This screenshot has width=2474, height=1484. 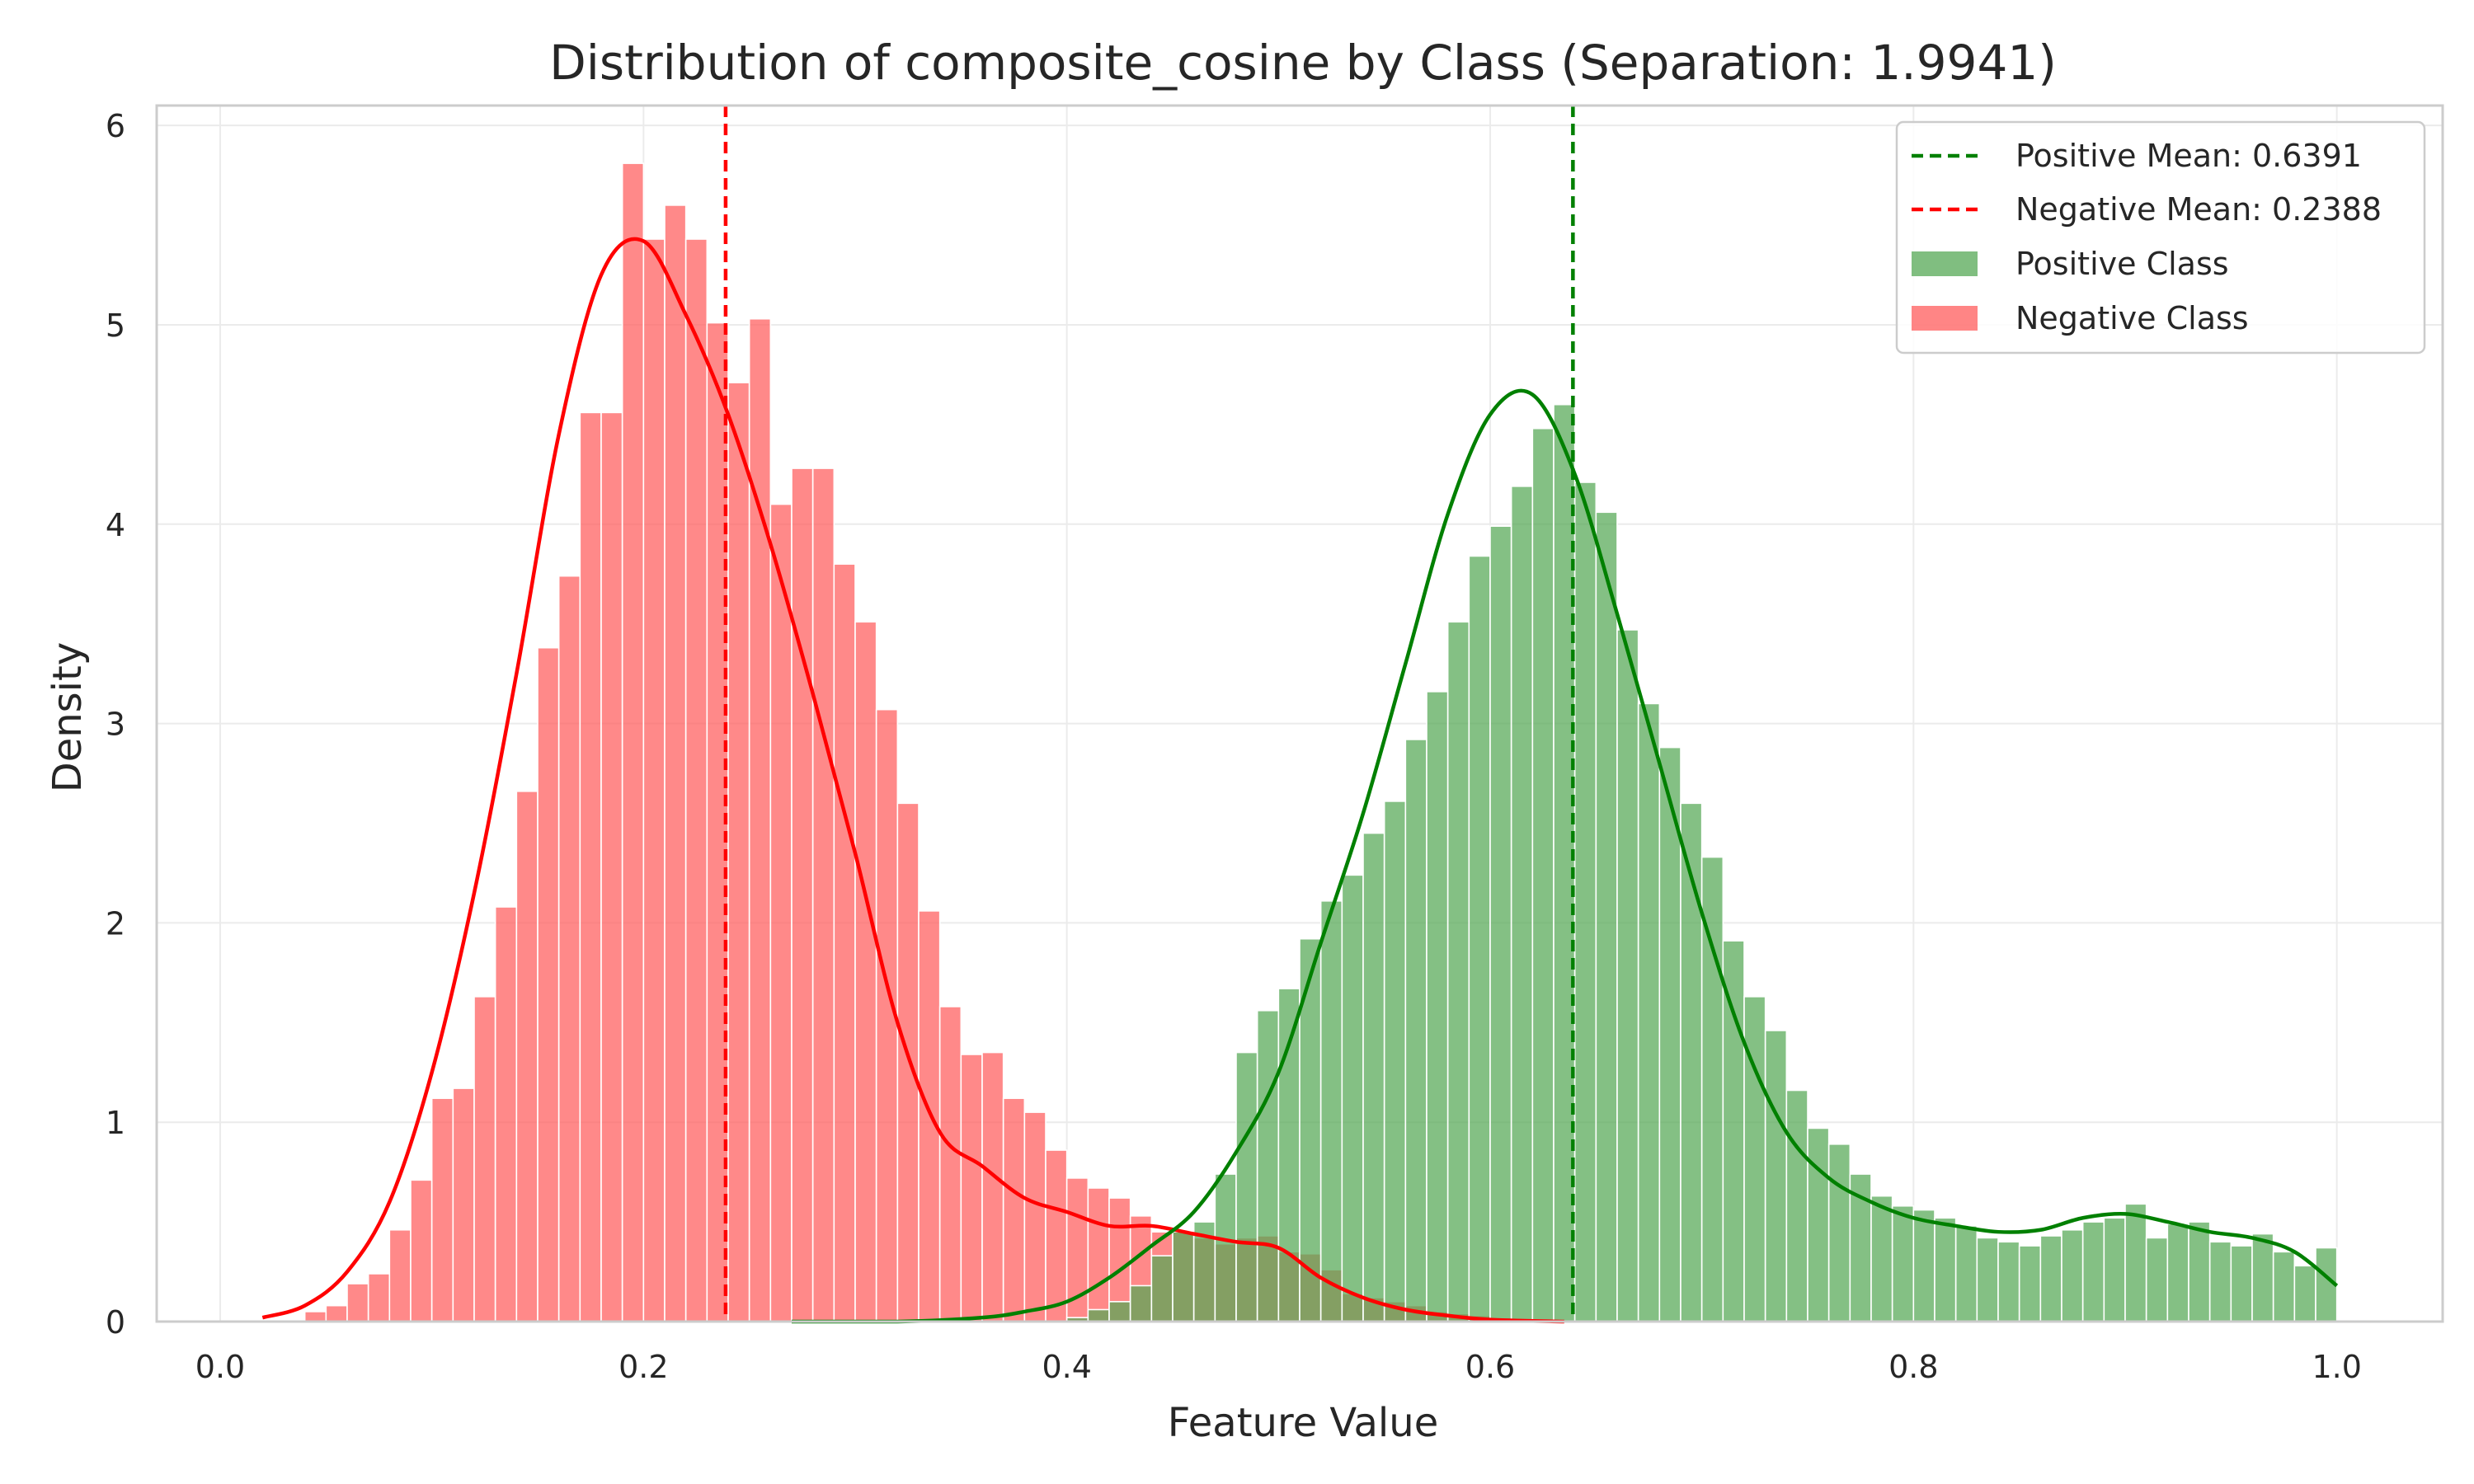 I want to click on x-tick-label: 1.0, so click(x=2336, y=1367).